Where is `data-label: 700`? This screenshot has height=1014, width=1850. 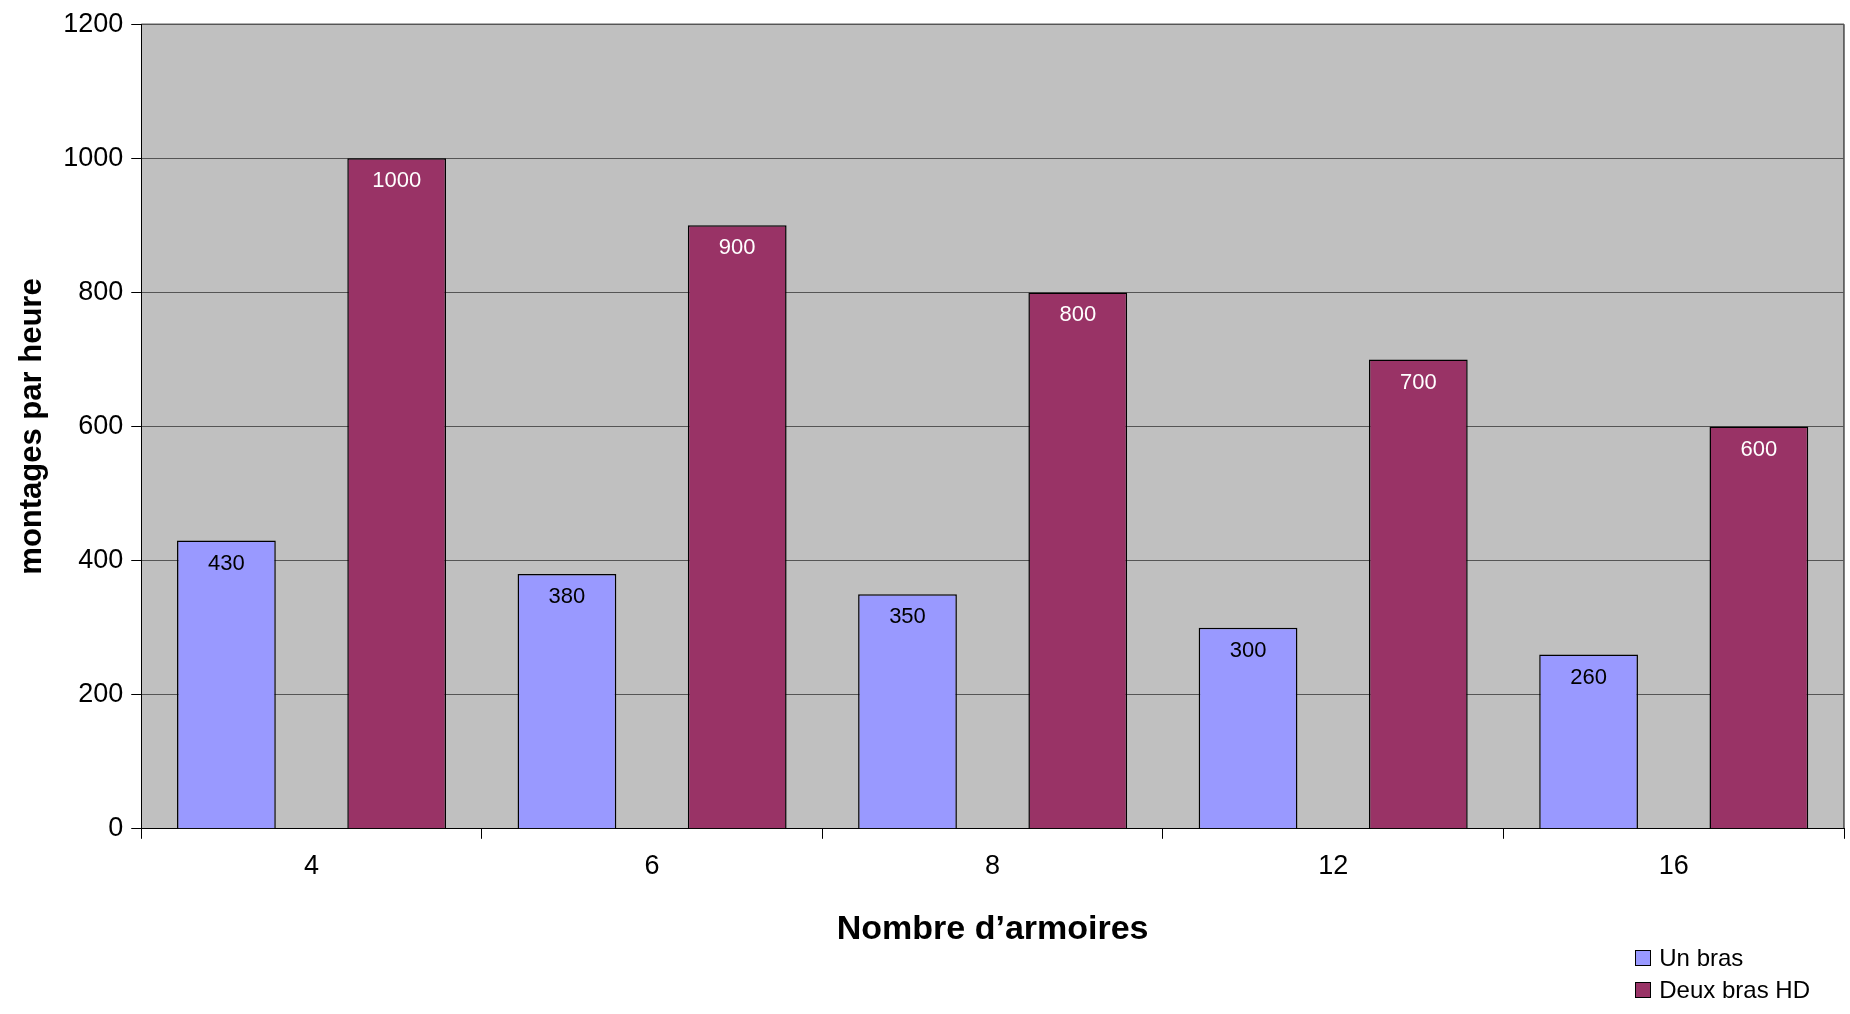
data-label: 700 is located at coordinates (1418, 381).